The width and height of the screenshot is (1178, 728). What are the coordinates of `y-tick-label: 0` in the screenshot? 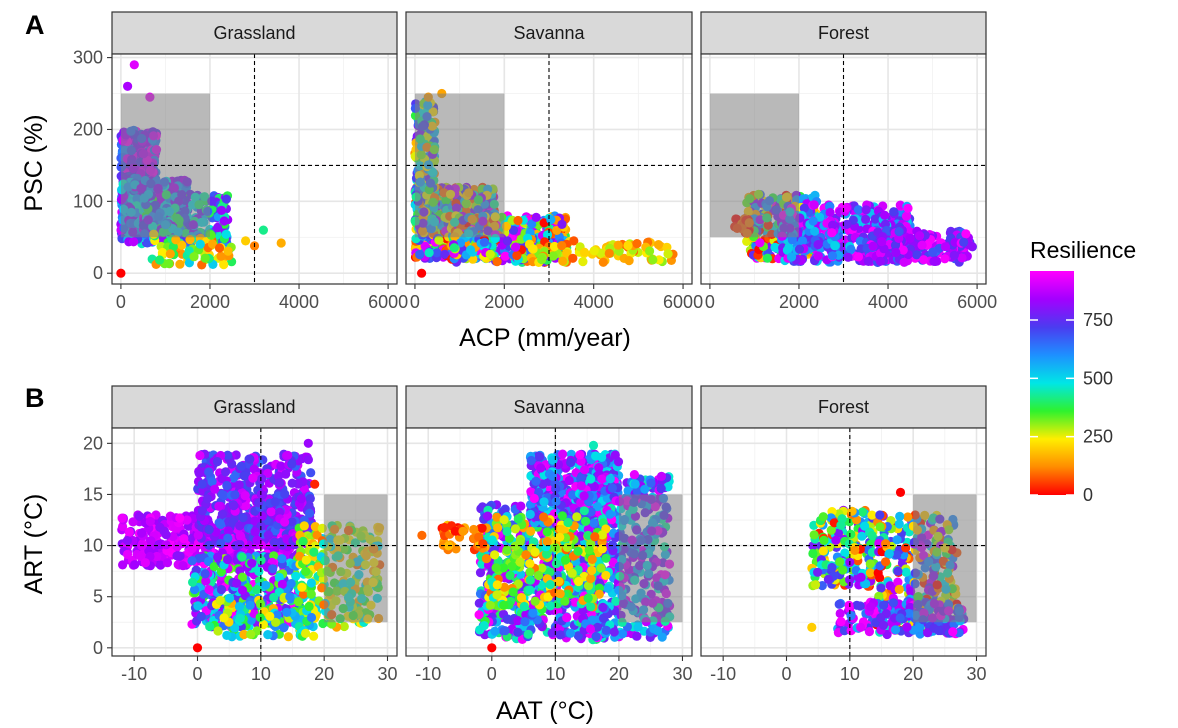 It's located at (98, 273).